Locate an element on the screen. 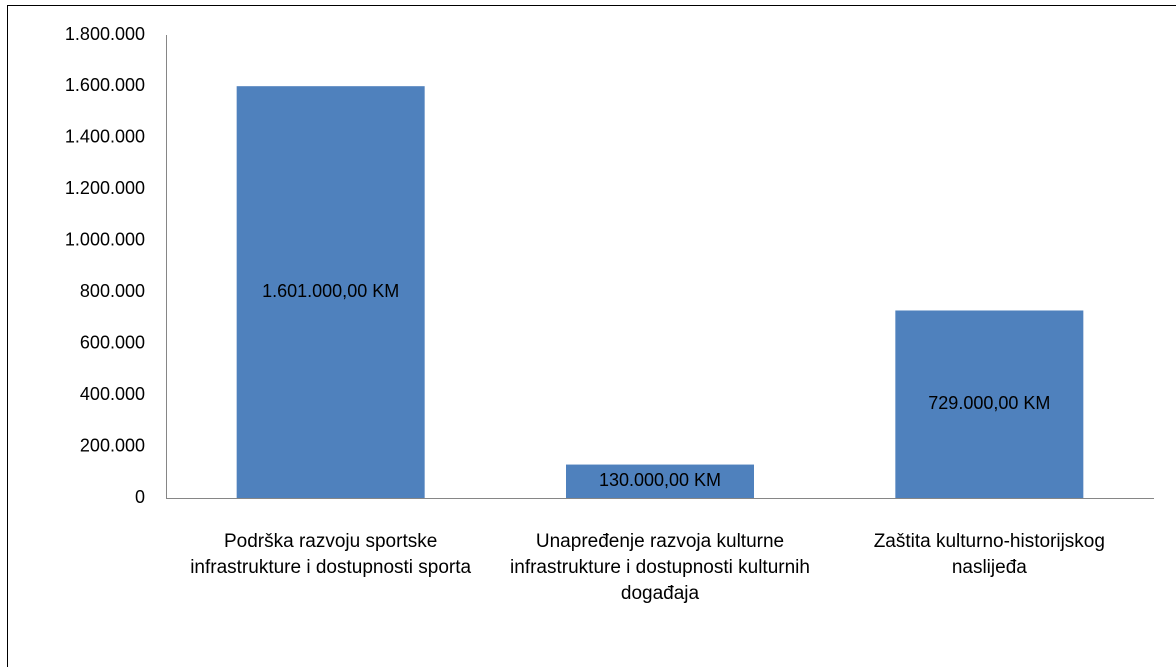 This screenshot has width=1176, height=667. value-label: 130.000,00 KM is located at coordinates (660, 480).